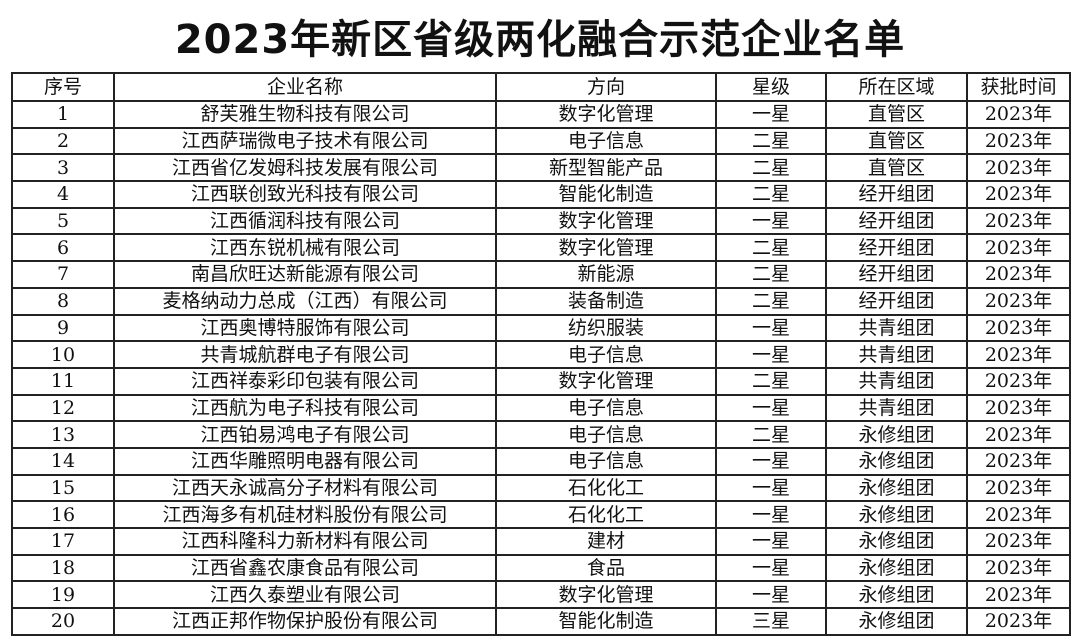 This screenshot has width=1080, height=640. Describe the element at coordinates (305, 381) in the screenshot. I see `cell-company-name: 江西祥泰彩印包装有限公司` at that location.